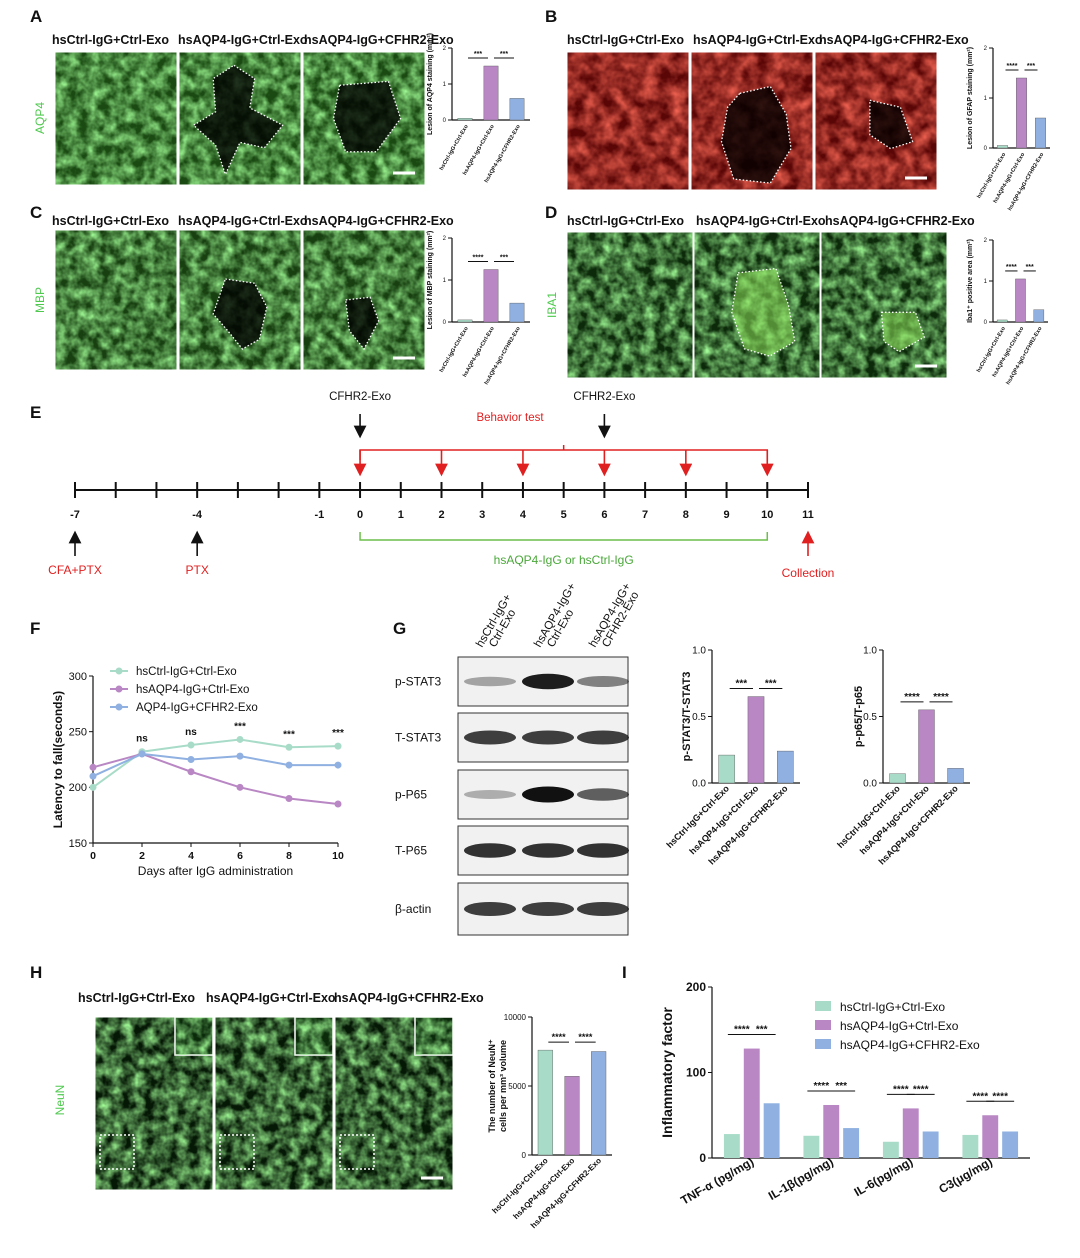 This screenshot has width=1080, height=1258. Describe the element at coordinates (564, 560) in the screenshot. I see `treatment-label: hsAQP4-IgG or hsCtrl-IgG` at that location.